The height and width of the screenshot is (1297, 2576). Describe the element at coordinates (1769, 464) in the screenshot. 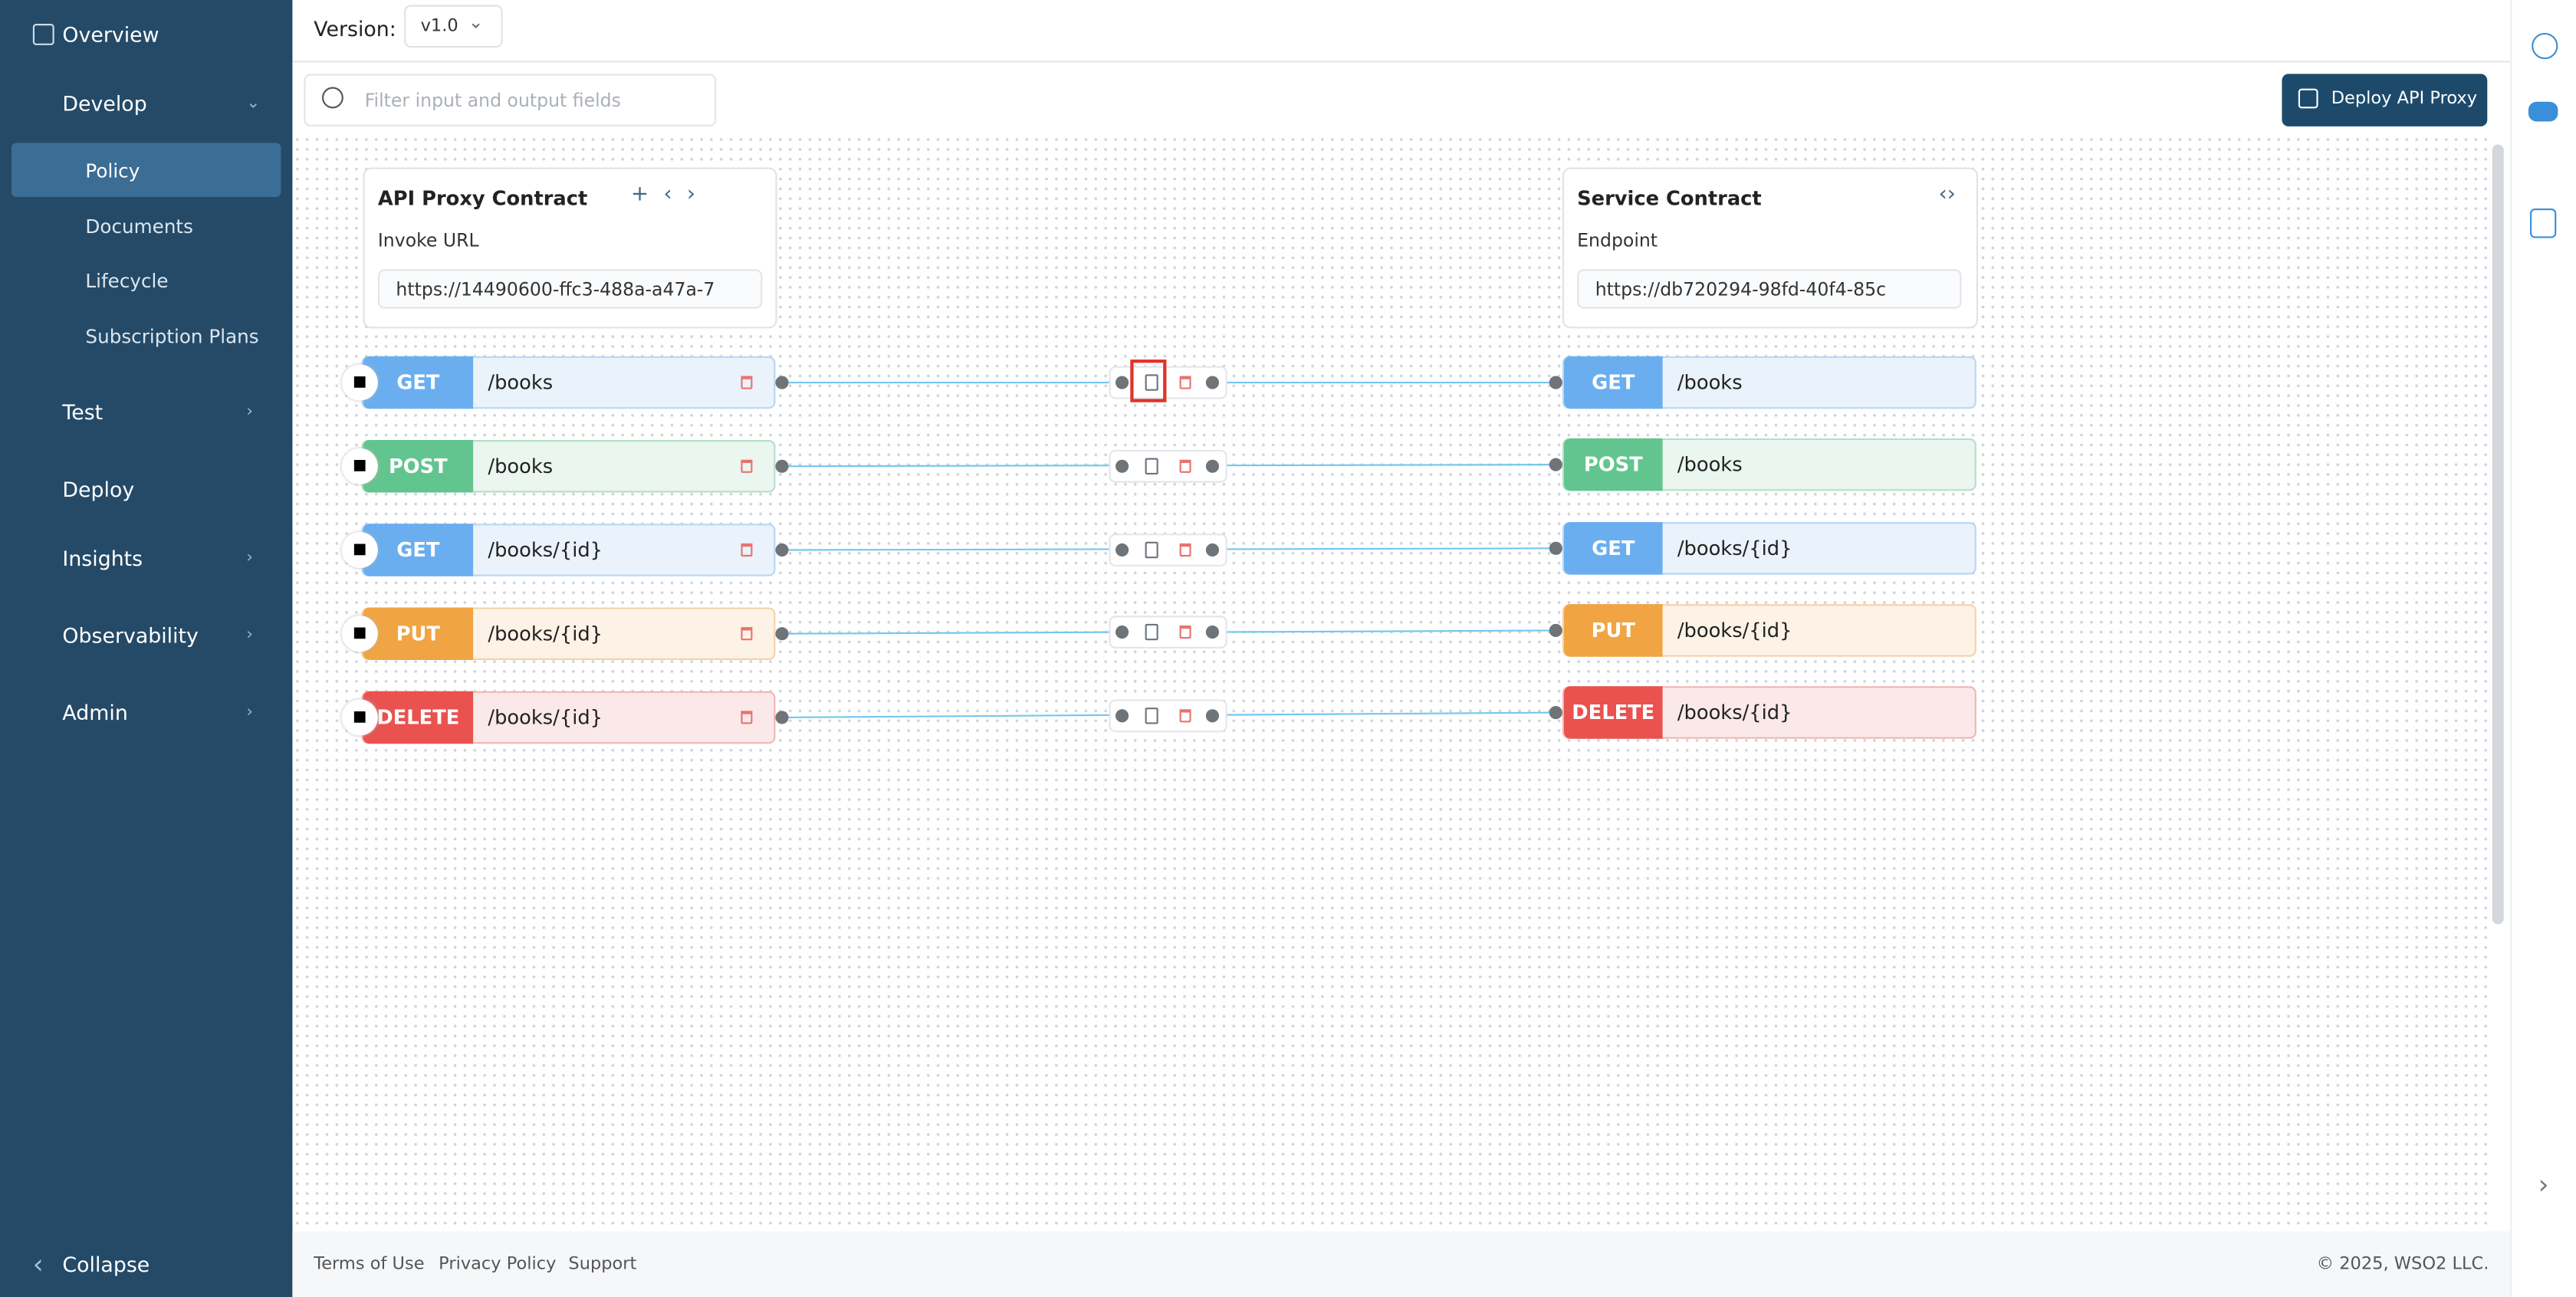

I see `service-operation: POST/books` at that location.